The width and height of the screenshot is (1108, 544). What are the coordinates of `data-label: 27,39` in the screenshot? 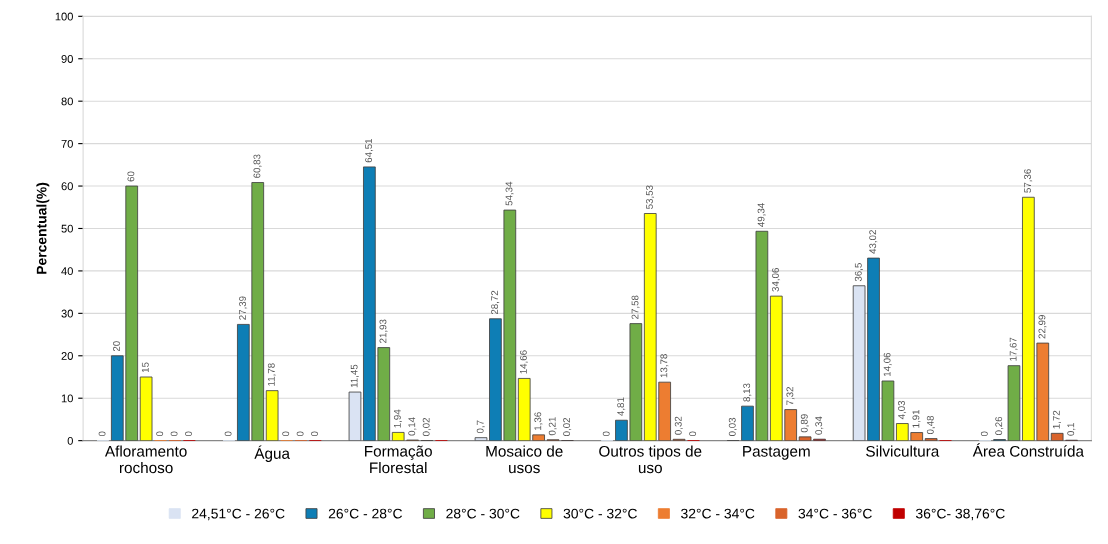 It's located at (243, 308).